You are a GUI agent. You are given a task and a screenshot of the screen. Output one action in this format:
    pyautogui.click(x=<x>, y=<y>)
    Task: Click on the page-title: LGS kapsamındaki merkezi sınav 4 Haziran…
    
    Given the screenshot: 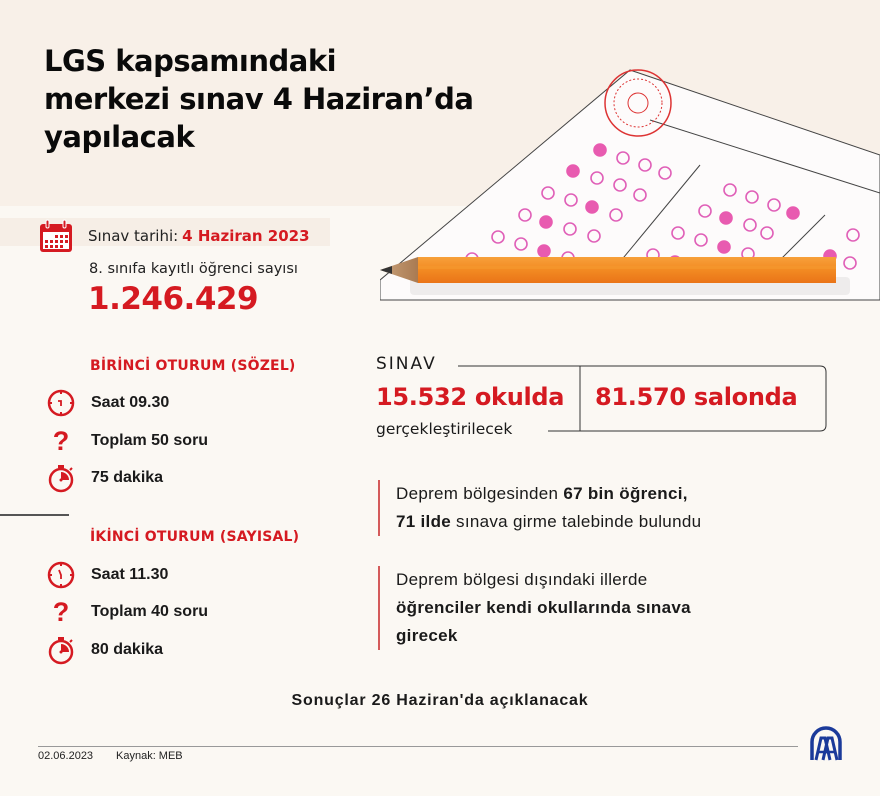 What is the action you would take?
    pyautogui.click(x=304, y=99)
    